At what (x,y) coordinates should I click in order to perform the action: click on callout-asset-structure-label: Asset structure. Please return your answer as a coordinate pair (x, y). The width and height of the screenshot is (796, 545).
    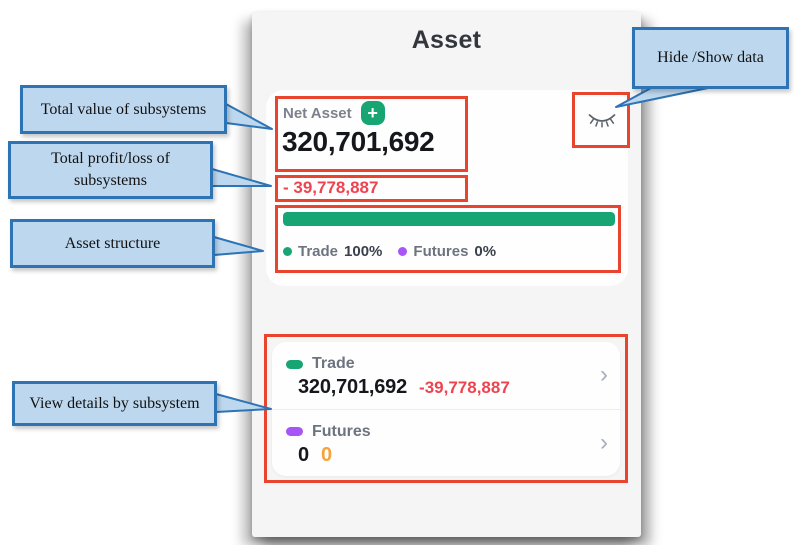
    Looking at the image, I should click on (112, 243).